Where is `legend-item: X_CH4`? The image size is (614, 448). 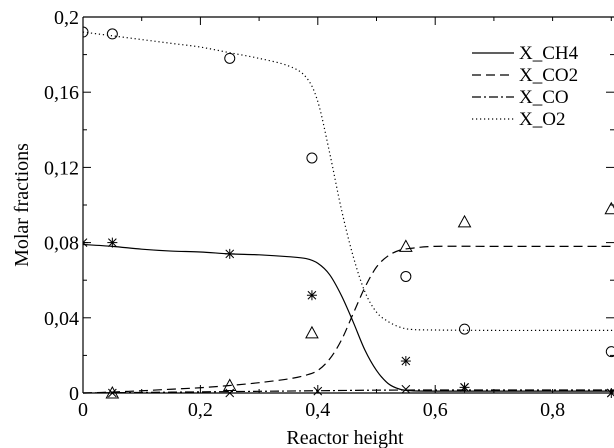
legend-item: X_CH4 is located at coordinates (525, 53).